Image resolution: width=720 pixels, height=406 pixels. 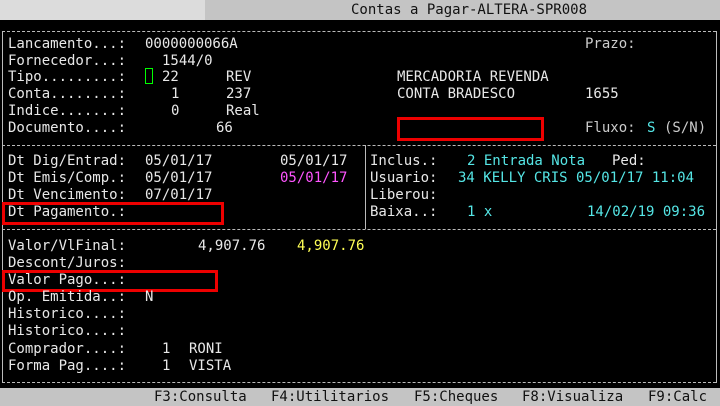 I want to click on conta-label: Conta........:, so click(x=67, y=94).